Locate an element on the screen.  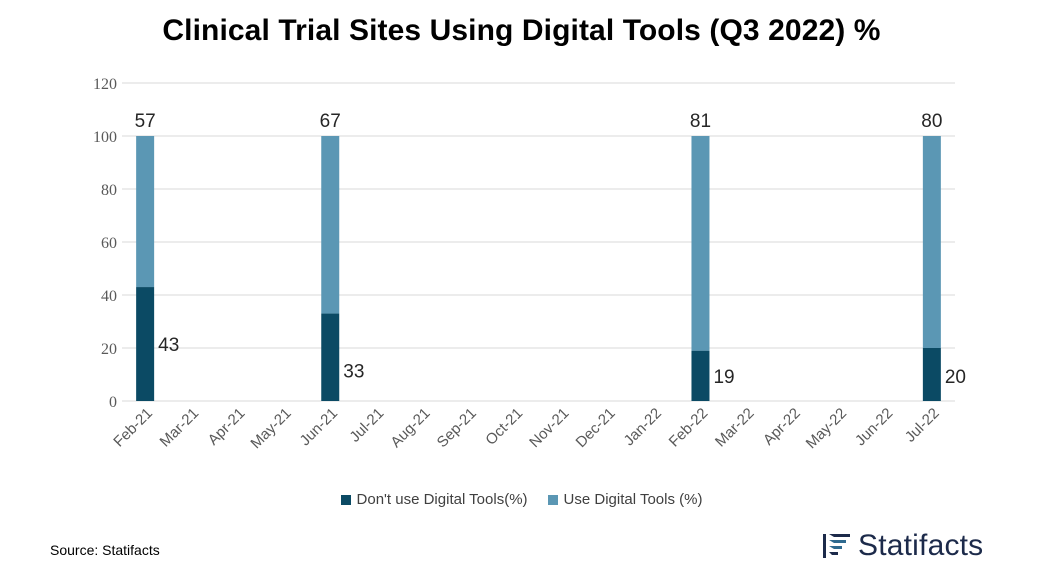
y-tick-label: 0 is located at coordinates (113, 402).